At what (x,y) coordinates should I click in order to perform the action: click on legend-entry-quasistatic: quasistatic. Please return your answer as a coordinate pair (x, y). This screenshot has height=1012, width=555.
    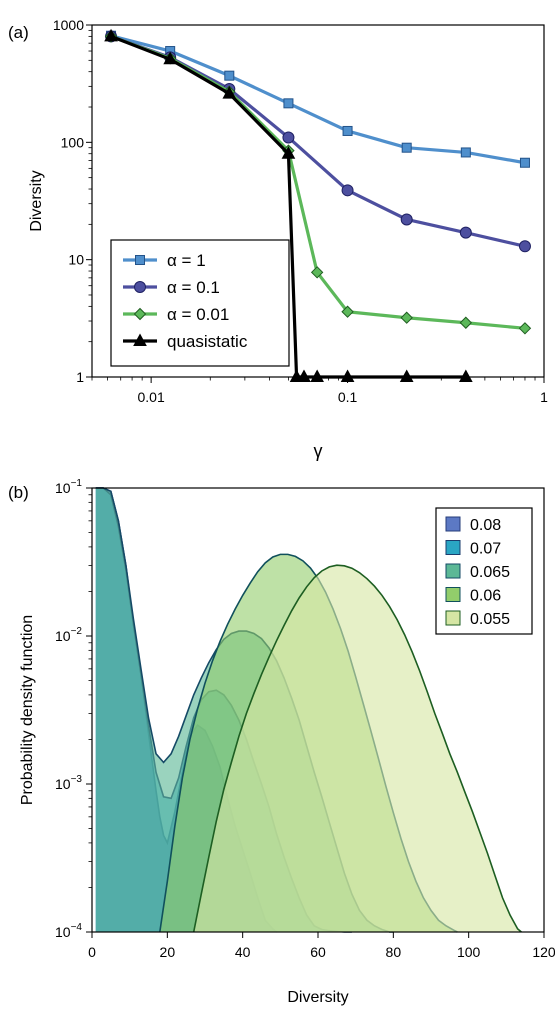
    Looking at the image, I should click on (185, 341).